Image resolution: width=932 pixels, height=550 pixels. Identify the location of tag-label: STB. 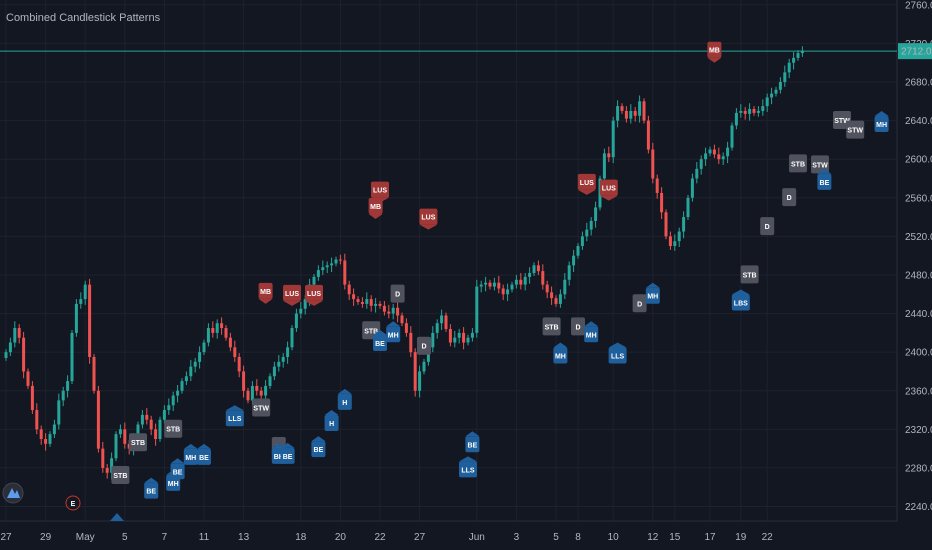
(750, 275).